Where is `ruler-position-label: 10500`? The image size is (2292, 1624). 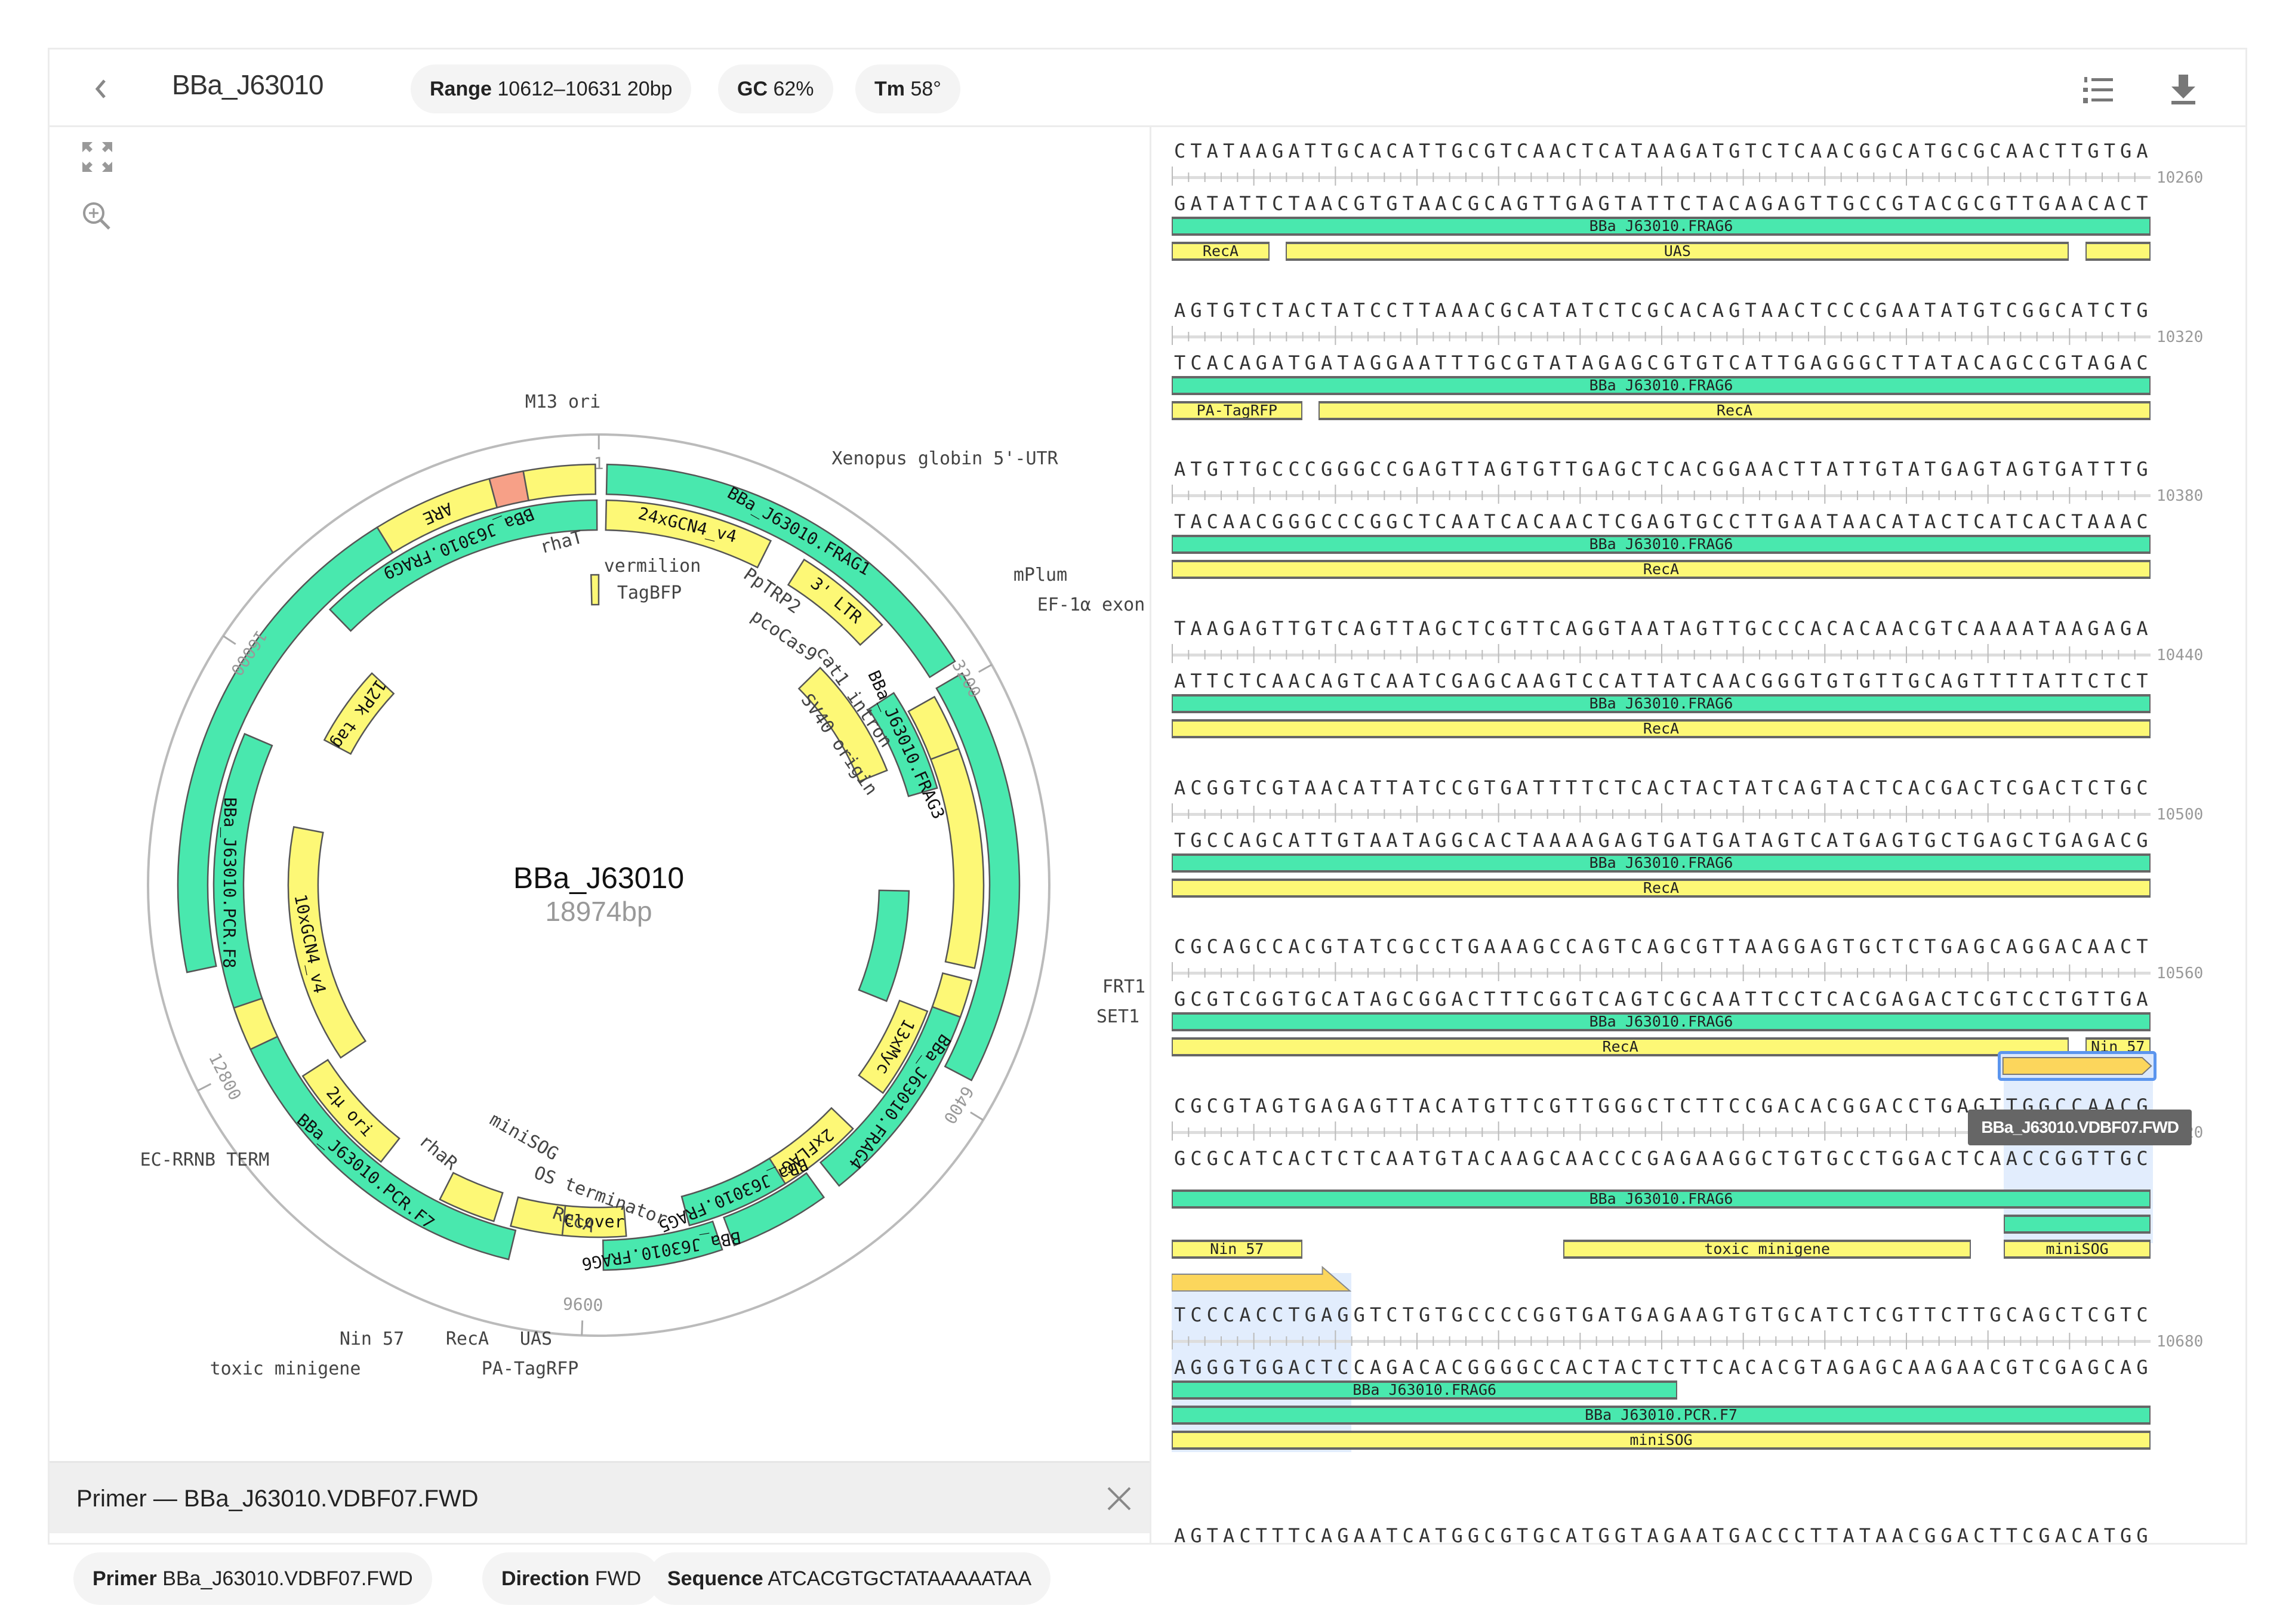
ruler-position-label: 10500 is located at coordinates (2180, 815).